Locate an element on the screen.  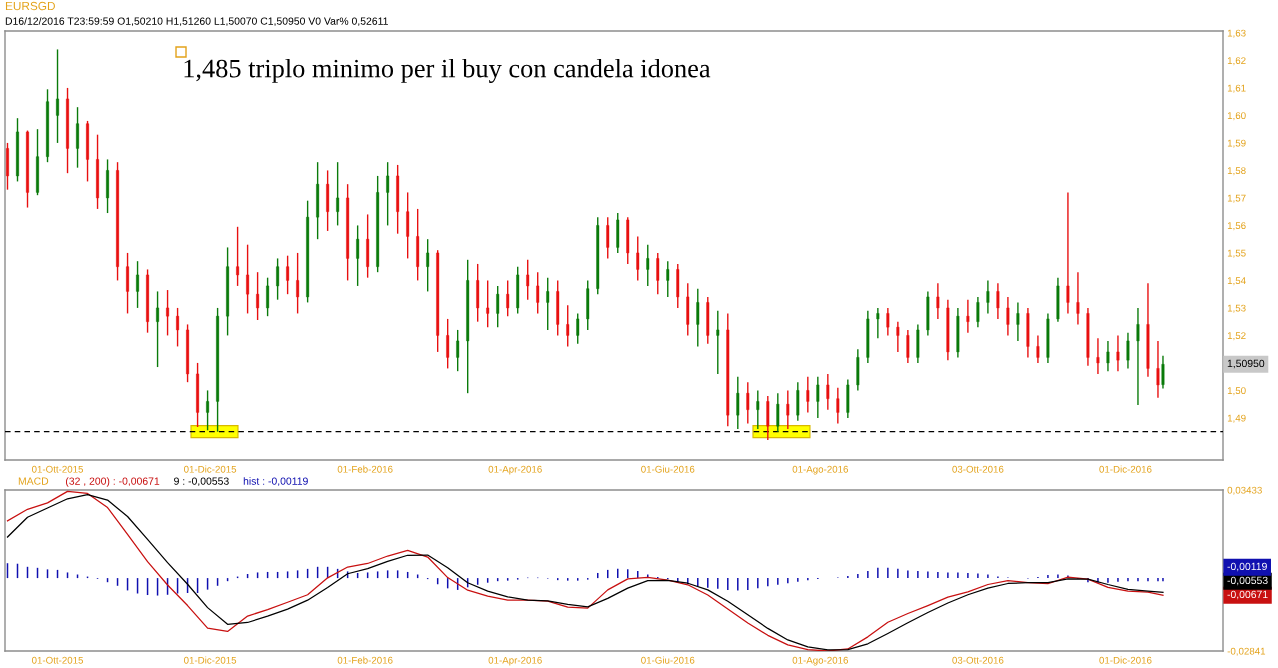
y-tick-label: 1,50 is located at coordinates (1236, 391).